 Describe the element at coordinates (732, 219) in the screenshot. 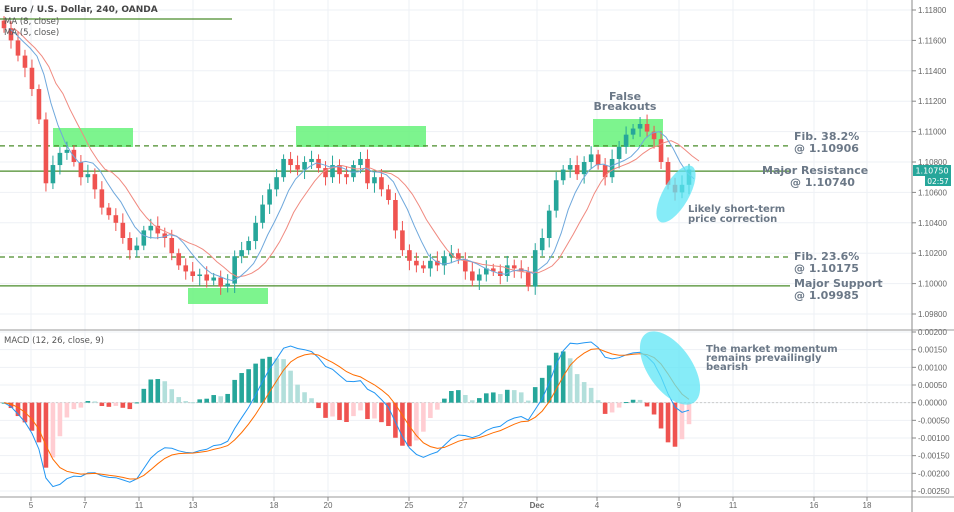

I see `correction-line2: price correction` at that location.